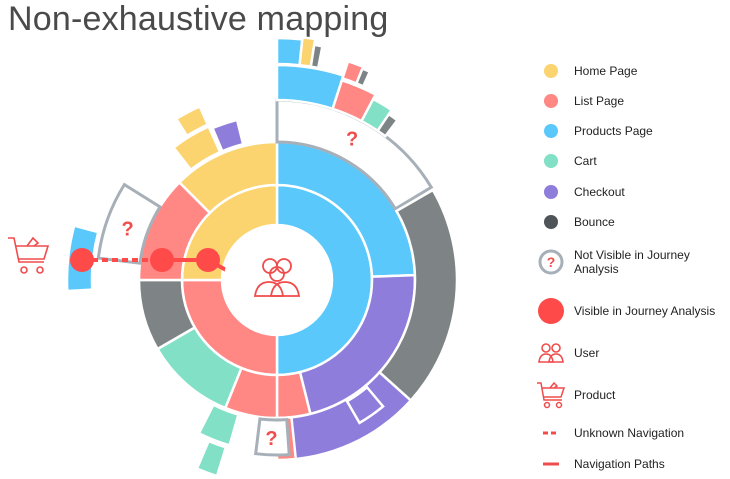  I want to click on legend-item-list: List Page, so click(633, 101).